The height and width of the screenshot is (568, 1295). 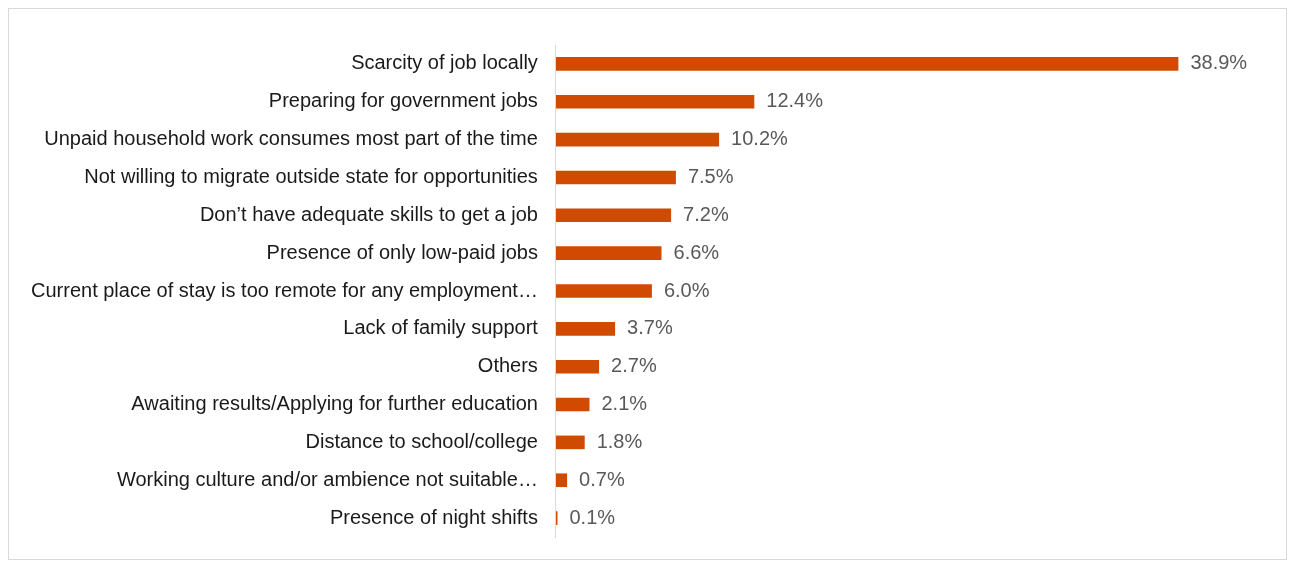 What do you see at coordinates (706, 213) in the screenshot?
I see `data-label: 7.2%` at bounding box center [706, 213].